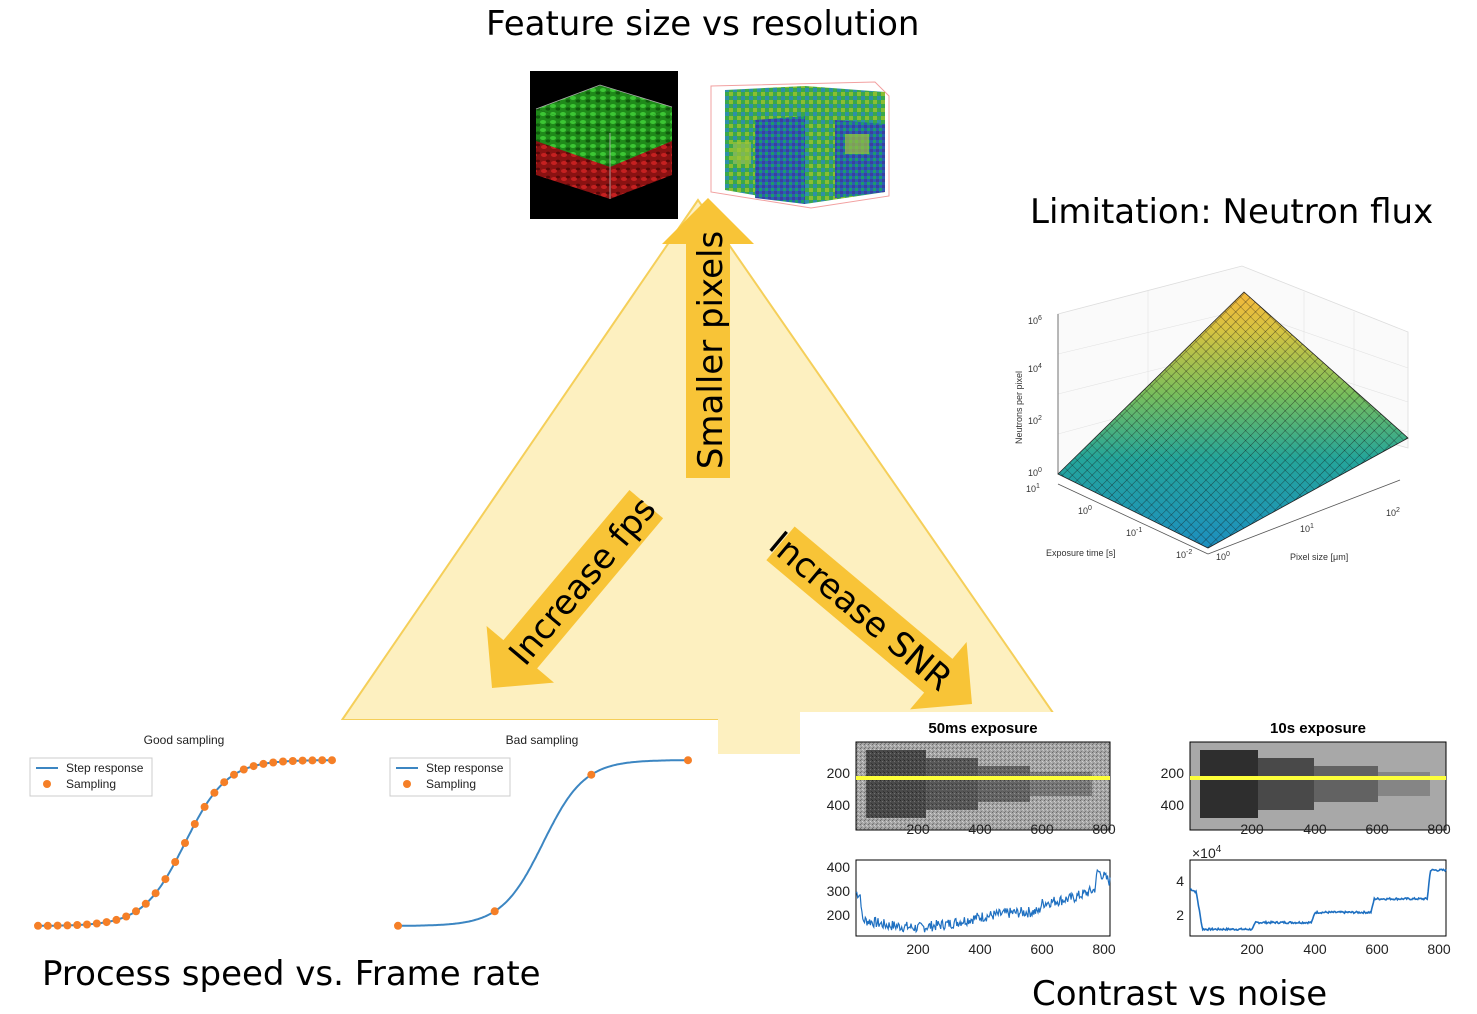 The image size is (1477, 1014). What do you see at coordinates (839, 805) in the screenshot?
I see `y-tick-400-a: 400` at bounding box center [839, 805].